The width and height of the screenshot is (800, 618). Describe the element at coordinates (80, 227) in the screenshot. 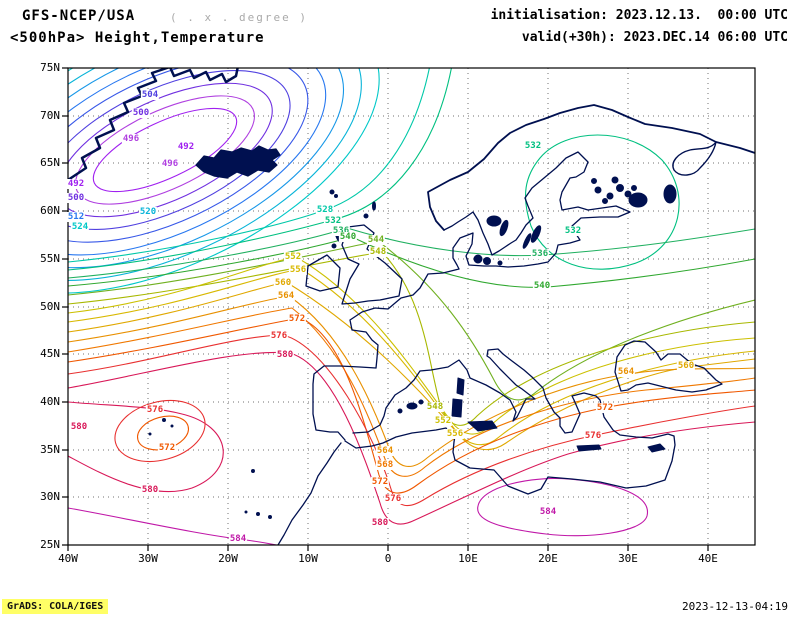

I see `contour-value-label: 524` at that location.